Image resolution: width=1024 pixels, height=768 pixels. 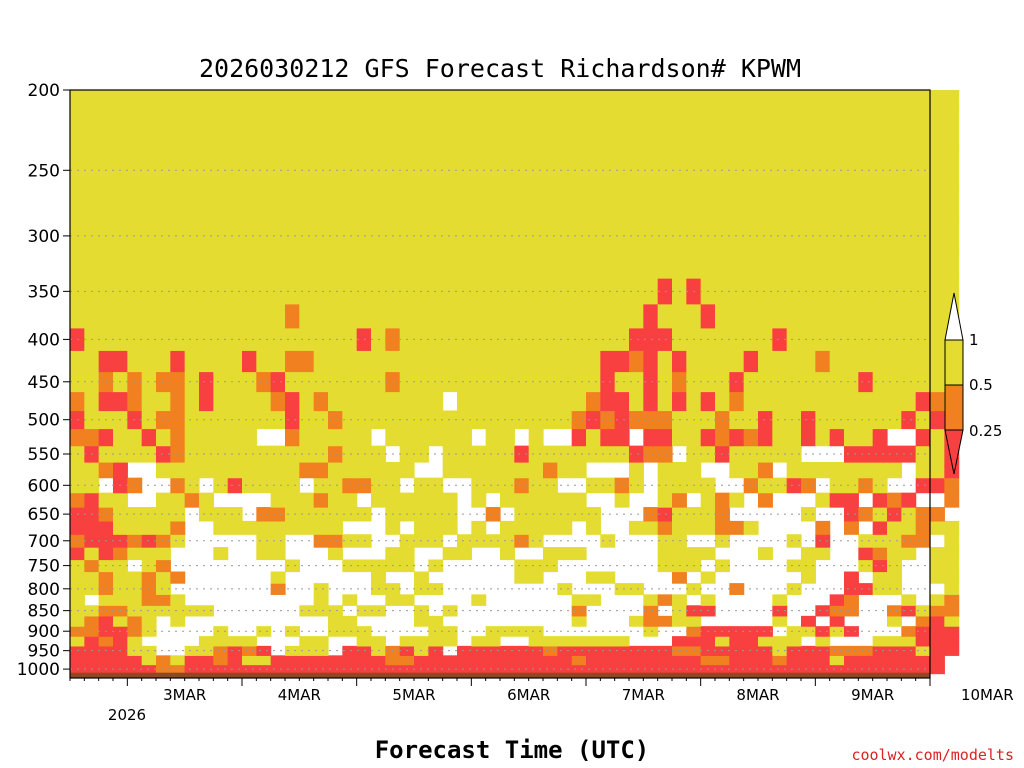 What do you see at coordinates (44, 455) in the screenshot?
I see `y-tick-label: 550` at bounding box center [44, 455].